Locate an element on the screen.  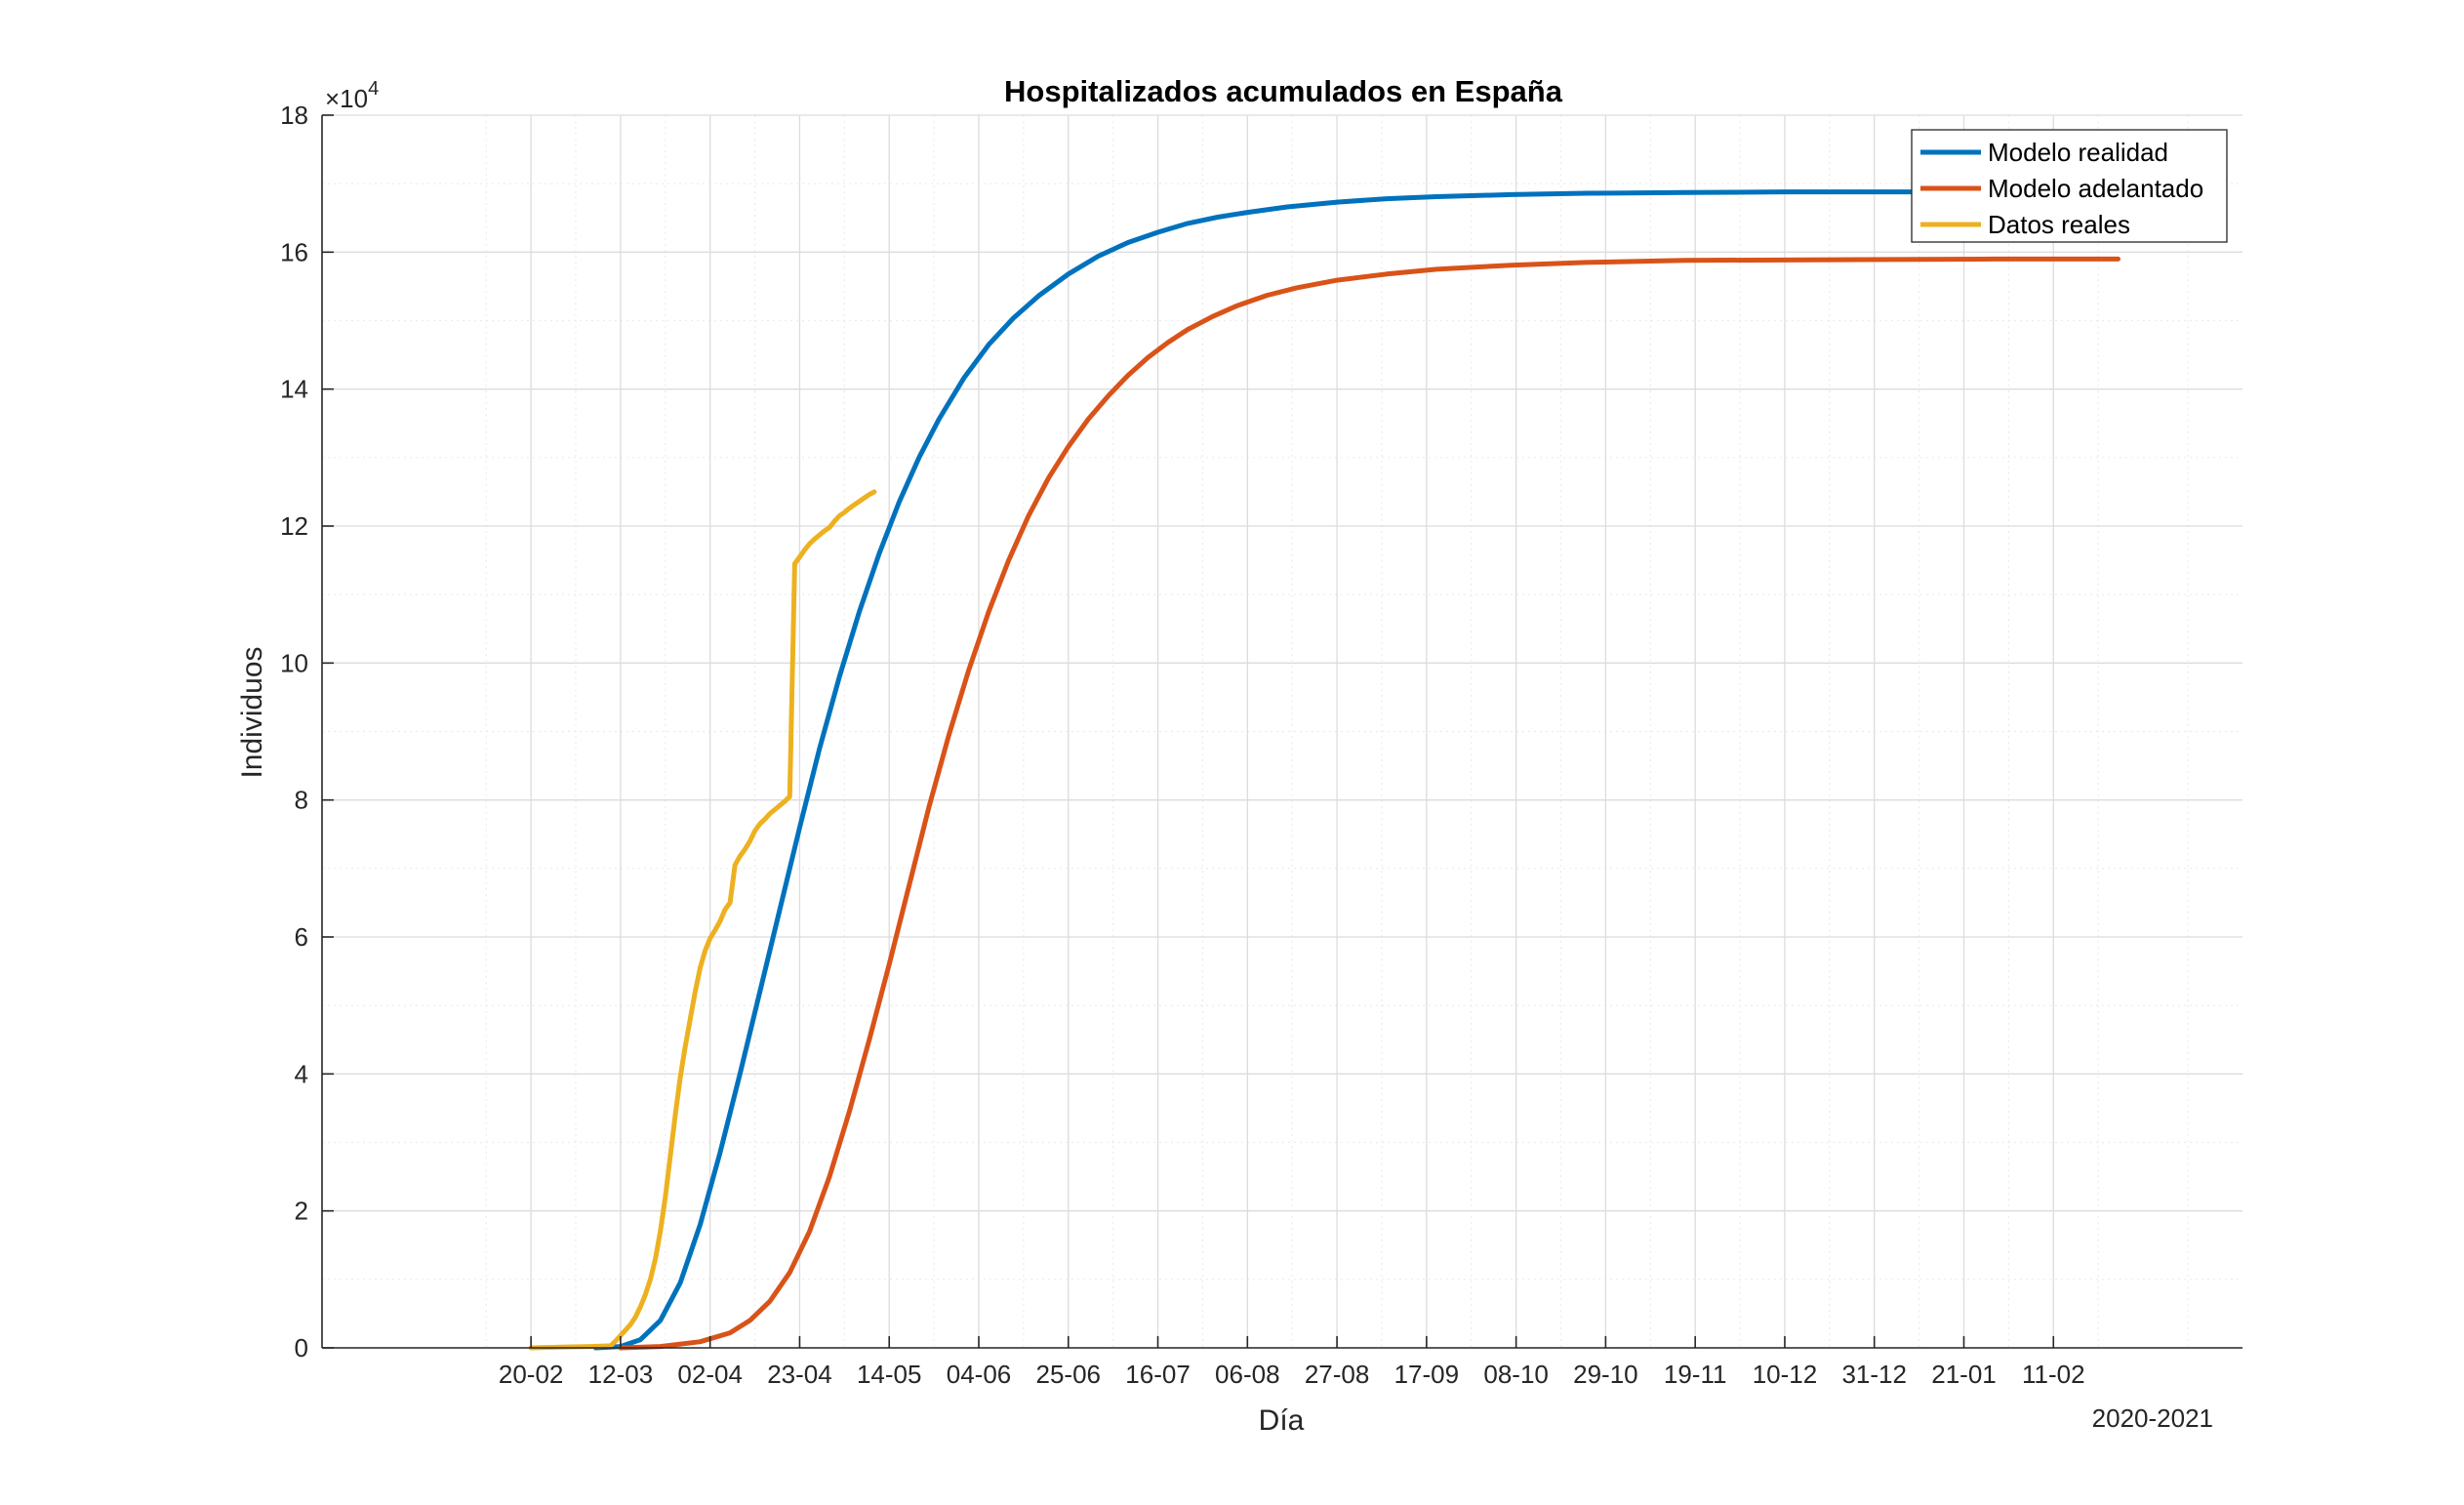
legend-label-1: Modelo realidad is located at coordinates (2078, 152).